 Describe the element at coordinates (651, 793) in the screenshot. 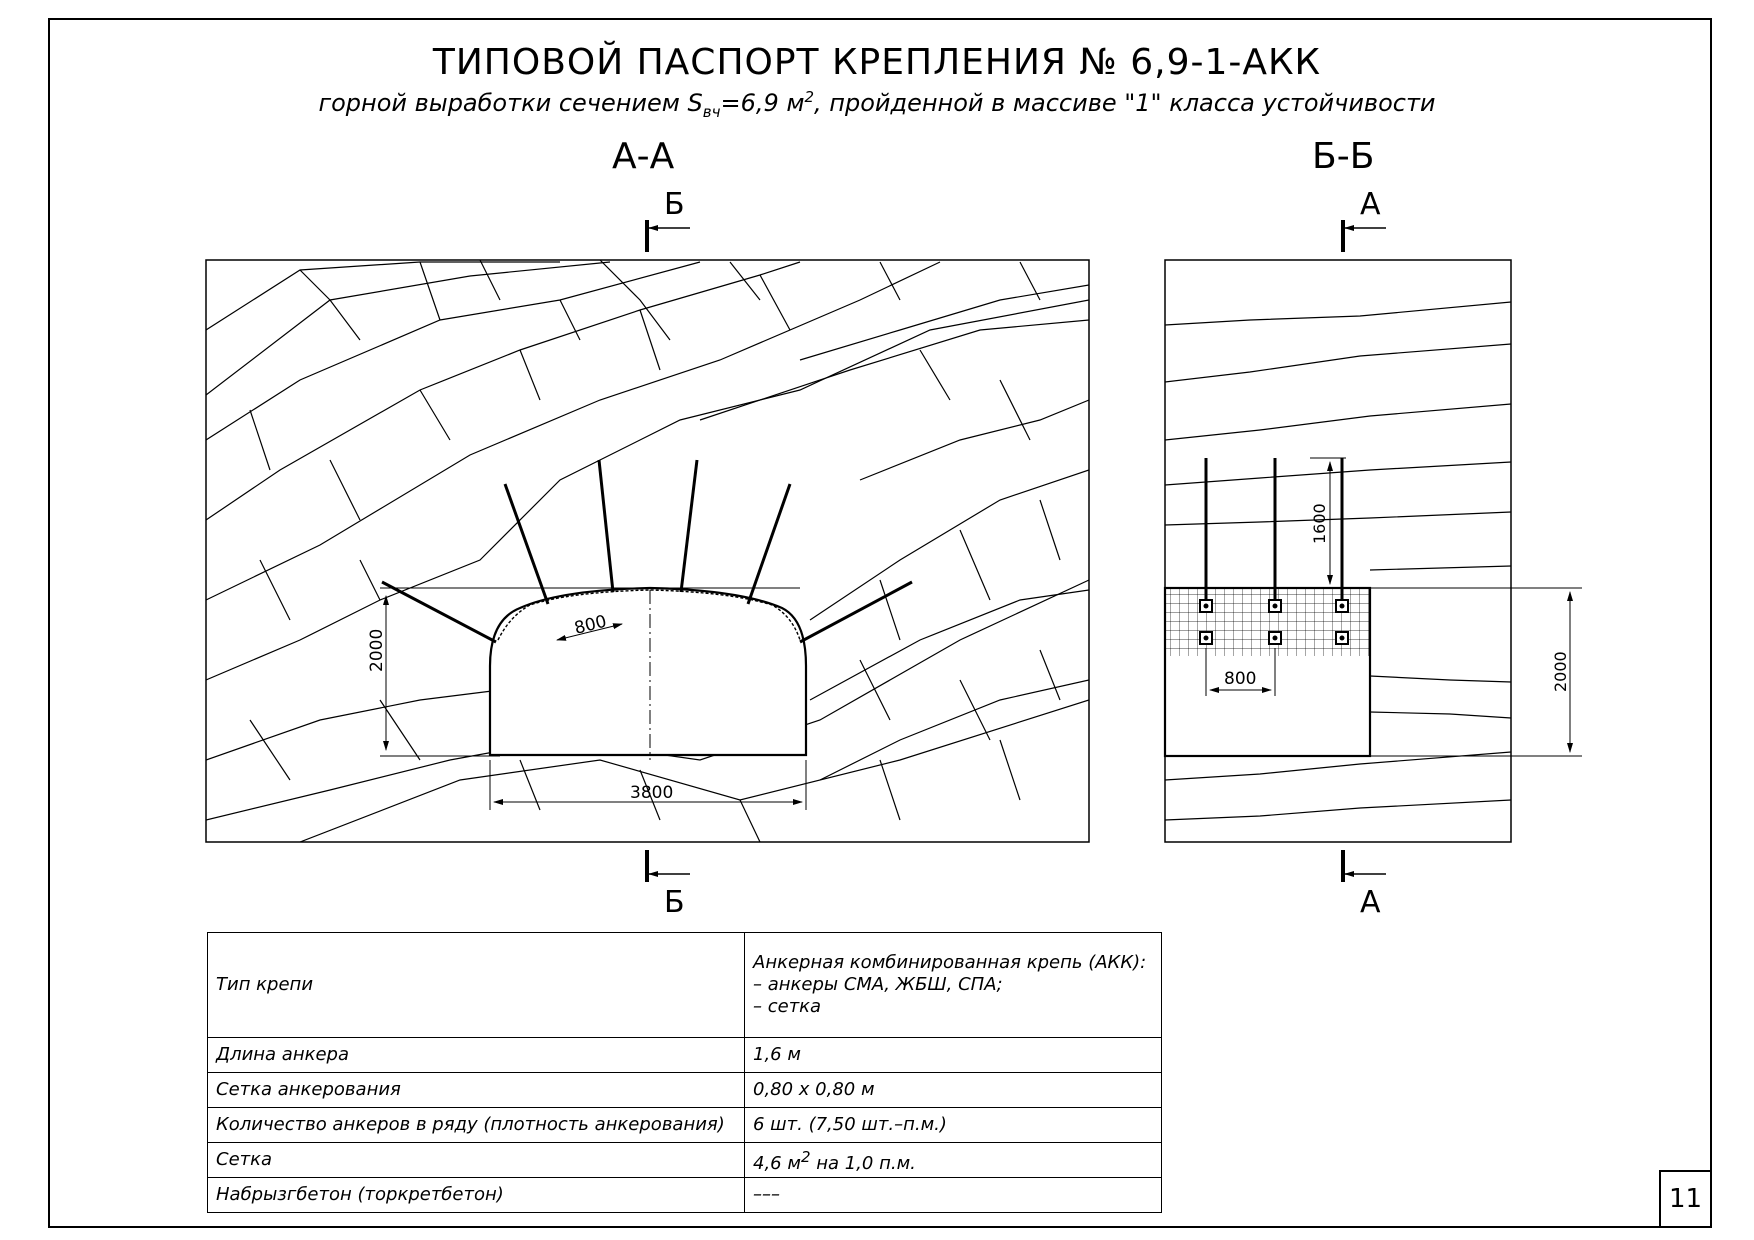

I see `dim-aa-width: 3800` at that location.